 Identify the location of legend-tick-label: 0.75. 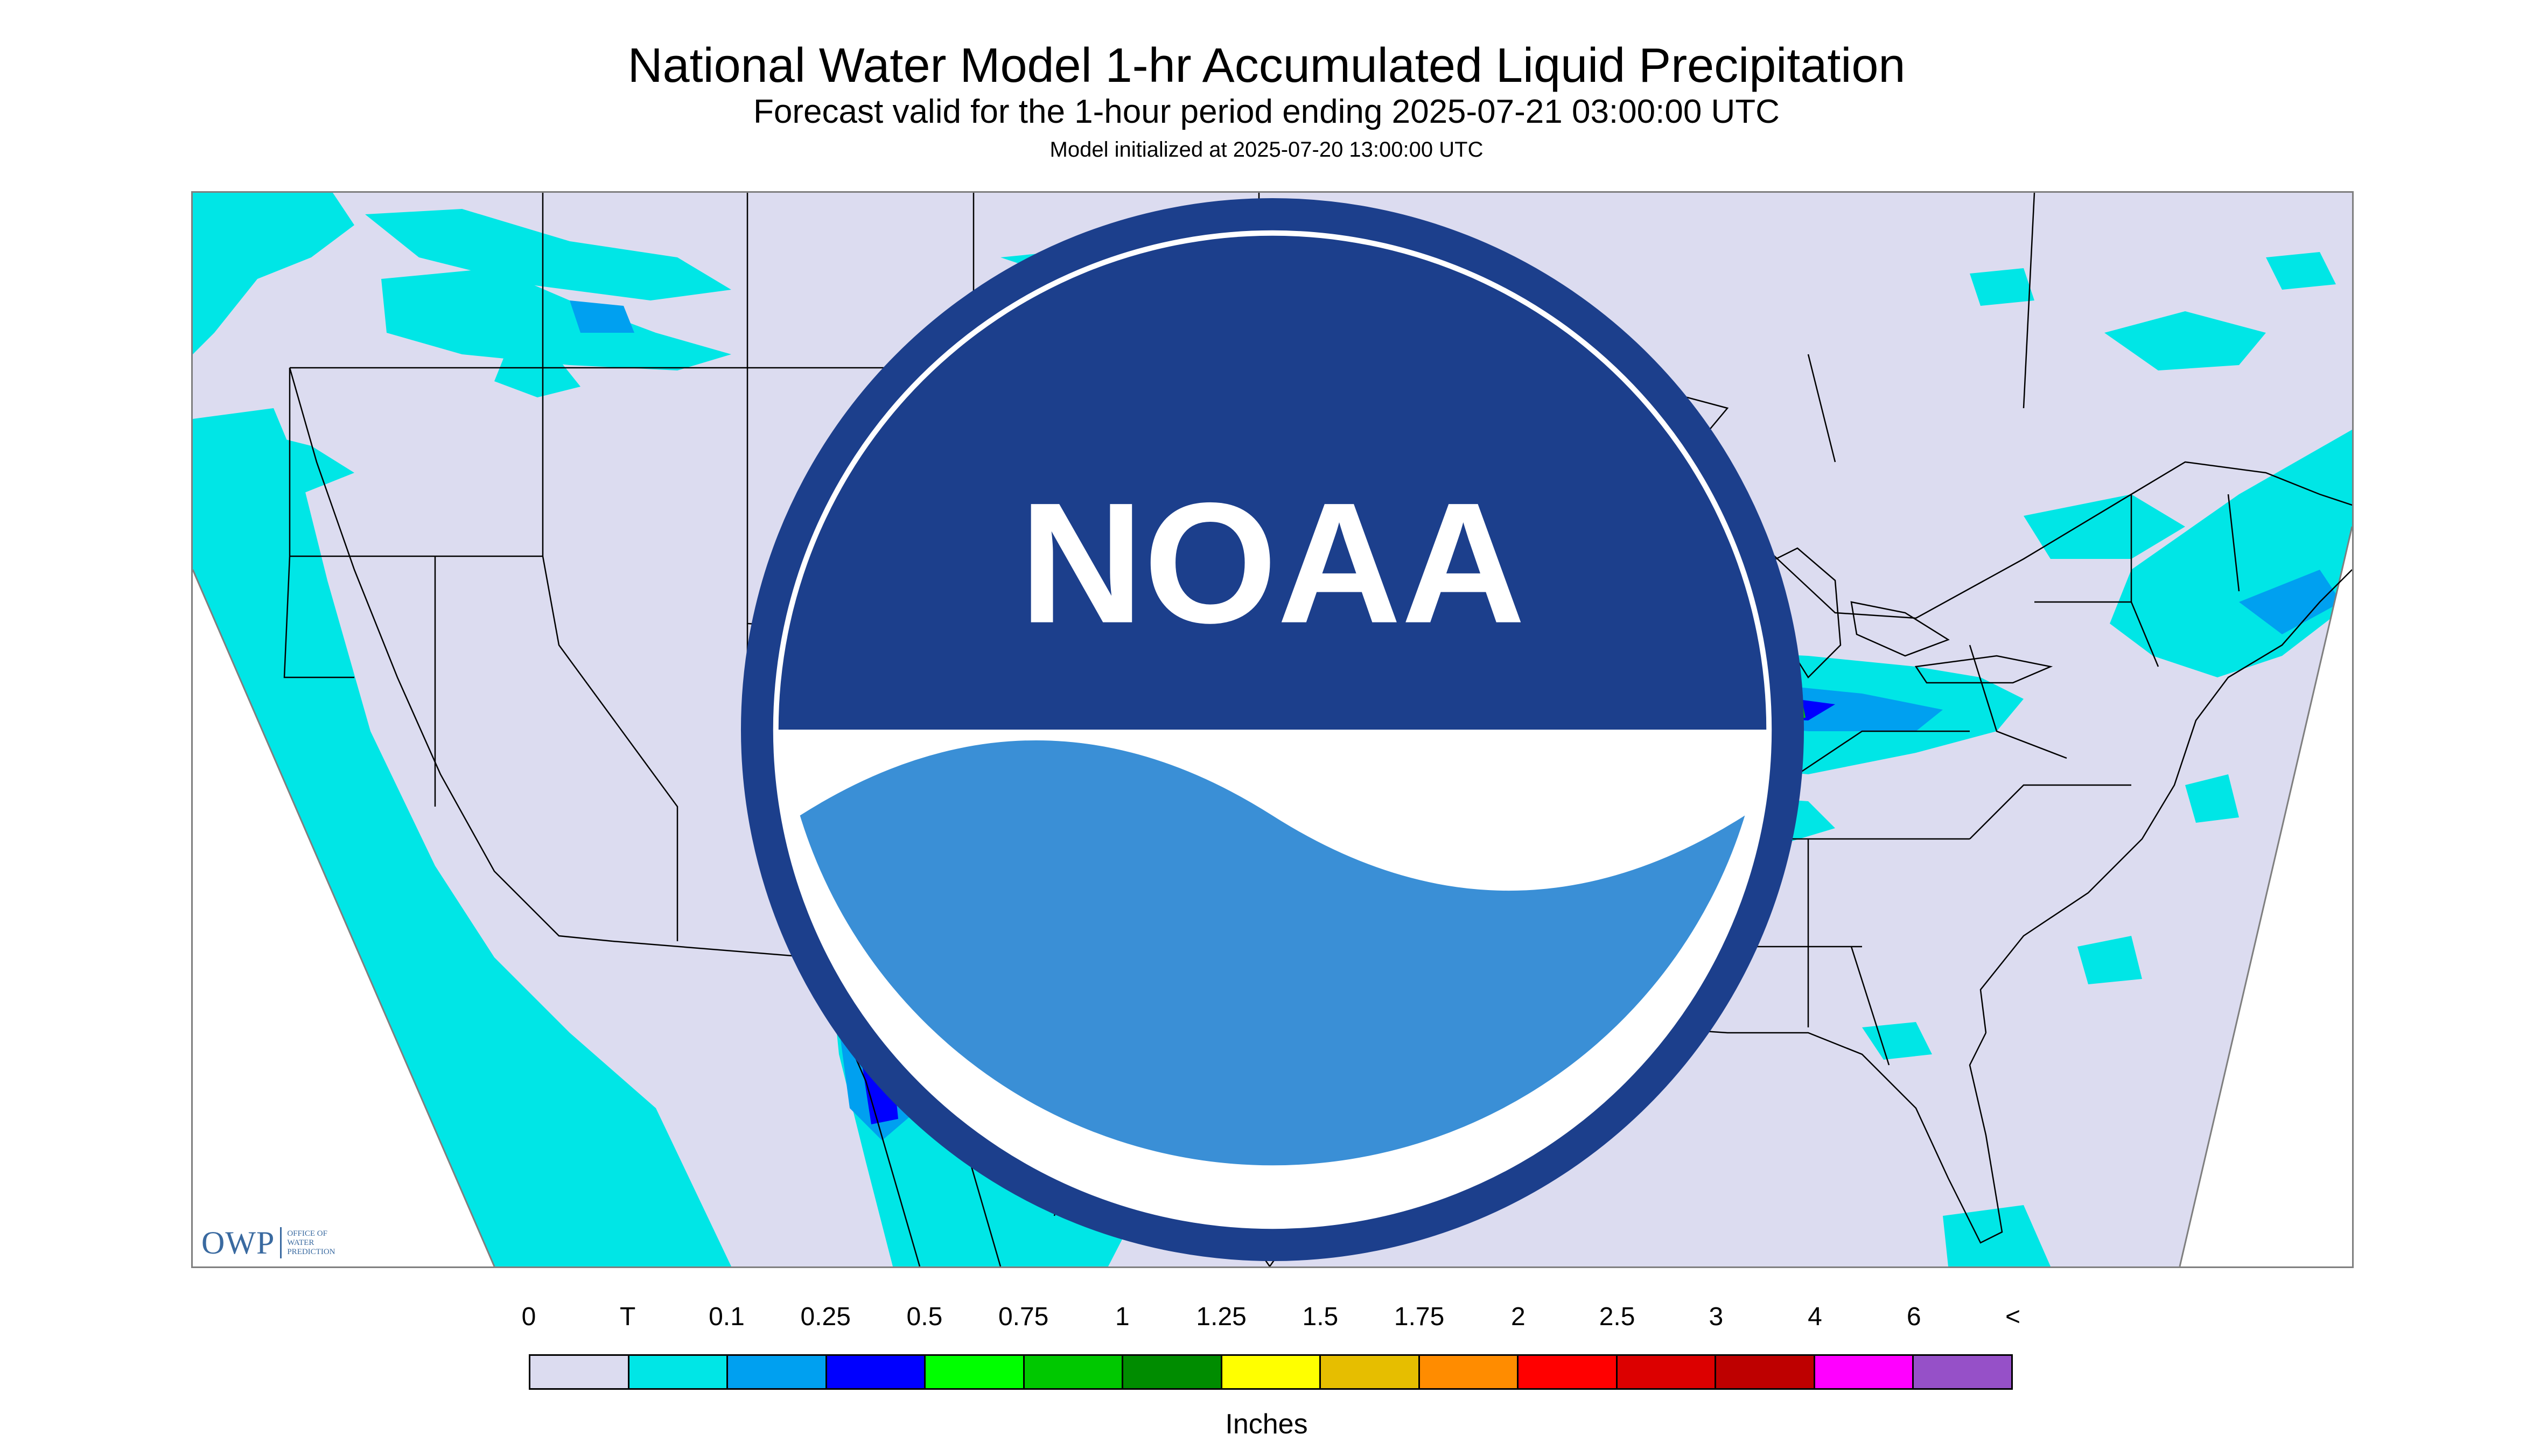
(1024, 1317).